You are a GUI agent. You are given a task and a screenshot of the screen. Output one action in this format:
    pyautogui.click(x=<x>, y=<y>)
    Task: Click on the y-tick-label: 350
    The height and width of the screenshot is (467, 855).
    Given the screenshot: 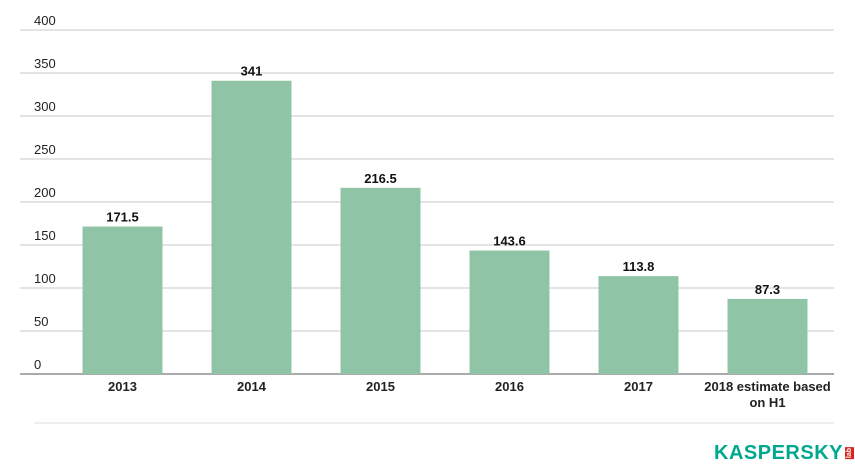 What is the action you would take?
    pyautogui.click(x=45, y=63)
    